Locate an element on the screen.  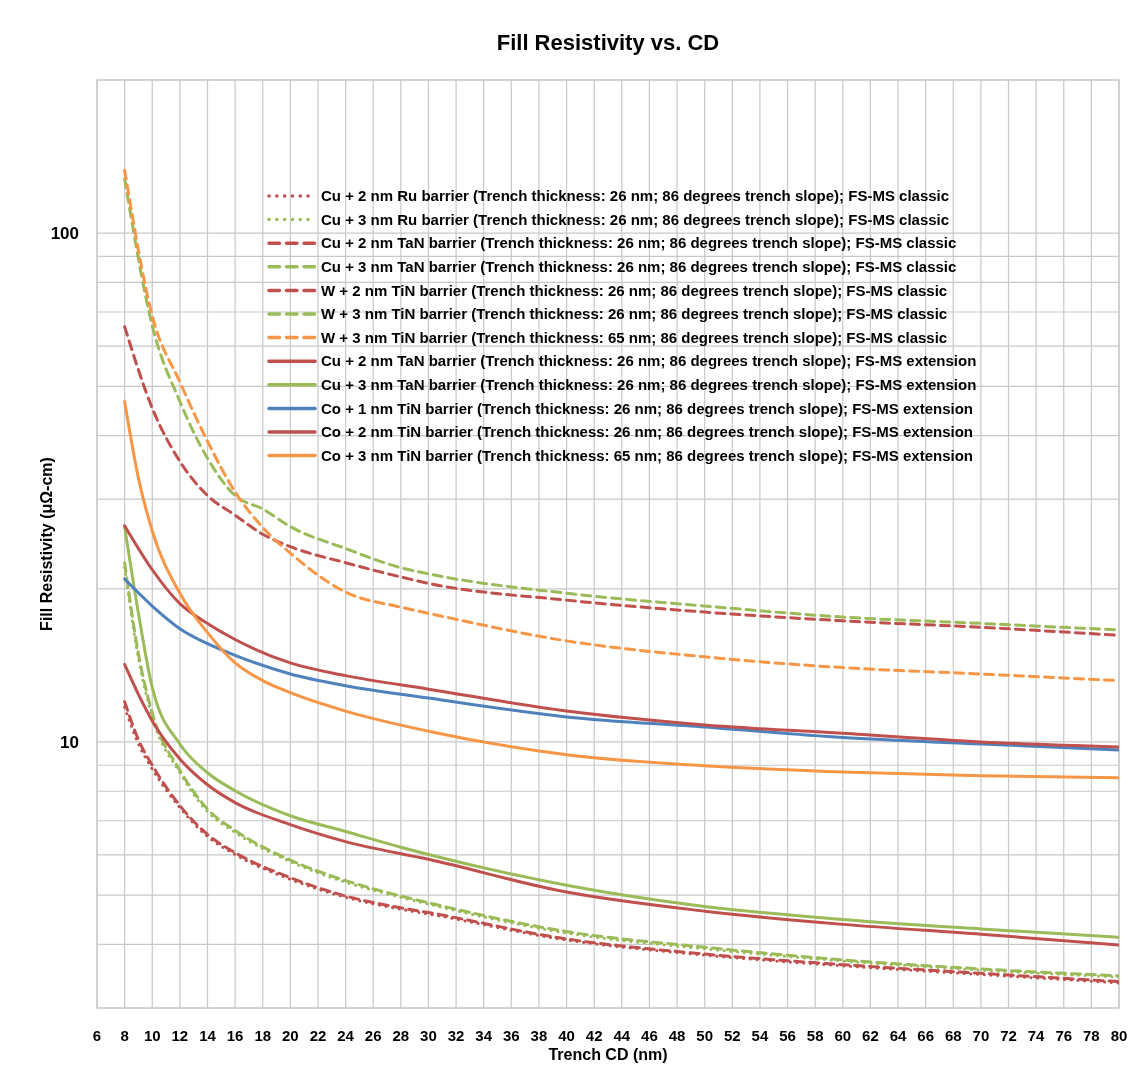
legend-label: Cu + 2 nm TaN barrier (Trench thickness: 26 nm; 86 degrees trench slope); FS-MS classic is located at coordinates (639, 243).